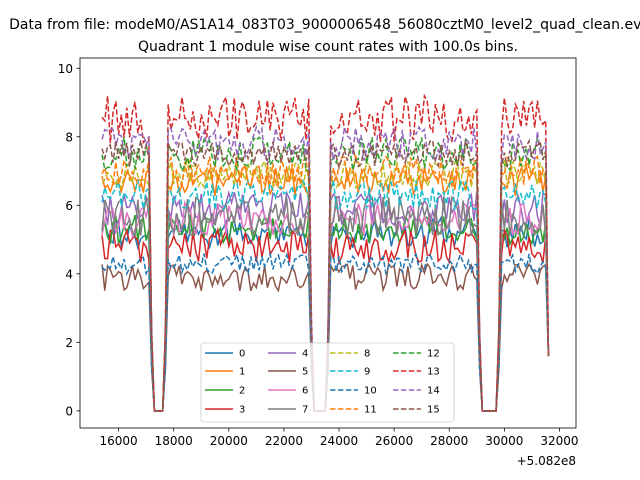 Image resolution: width=640 pixels, height=480 pixels. What do you see at coordinates (370, 410) in the screenshot?
I see `legend-label-11: 11` at bounding box center [370, 410].